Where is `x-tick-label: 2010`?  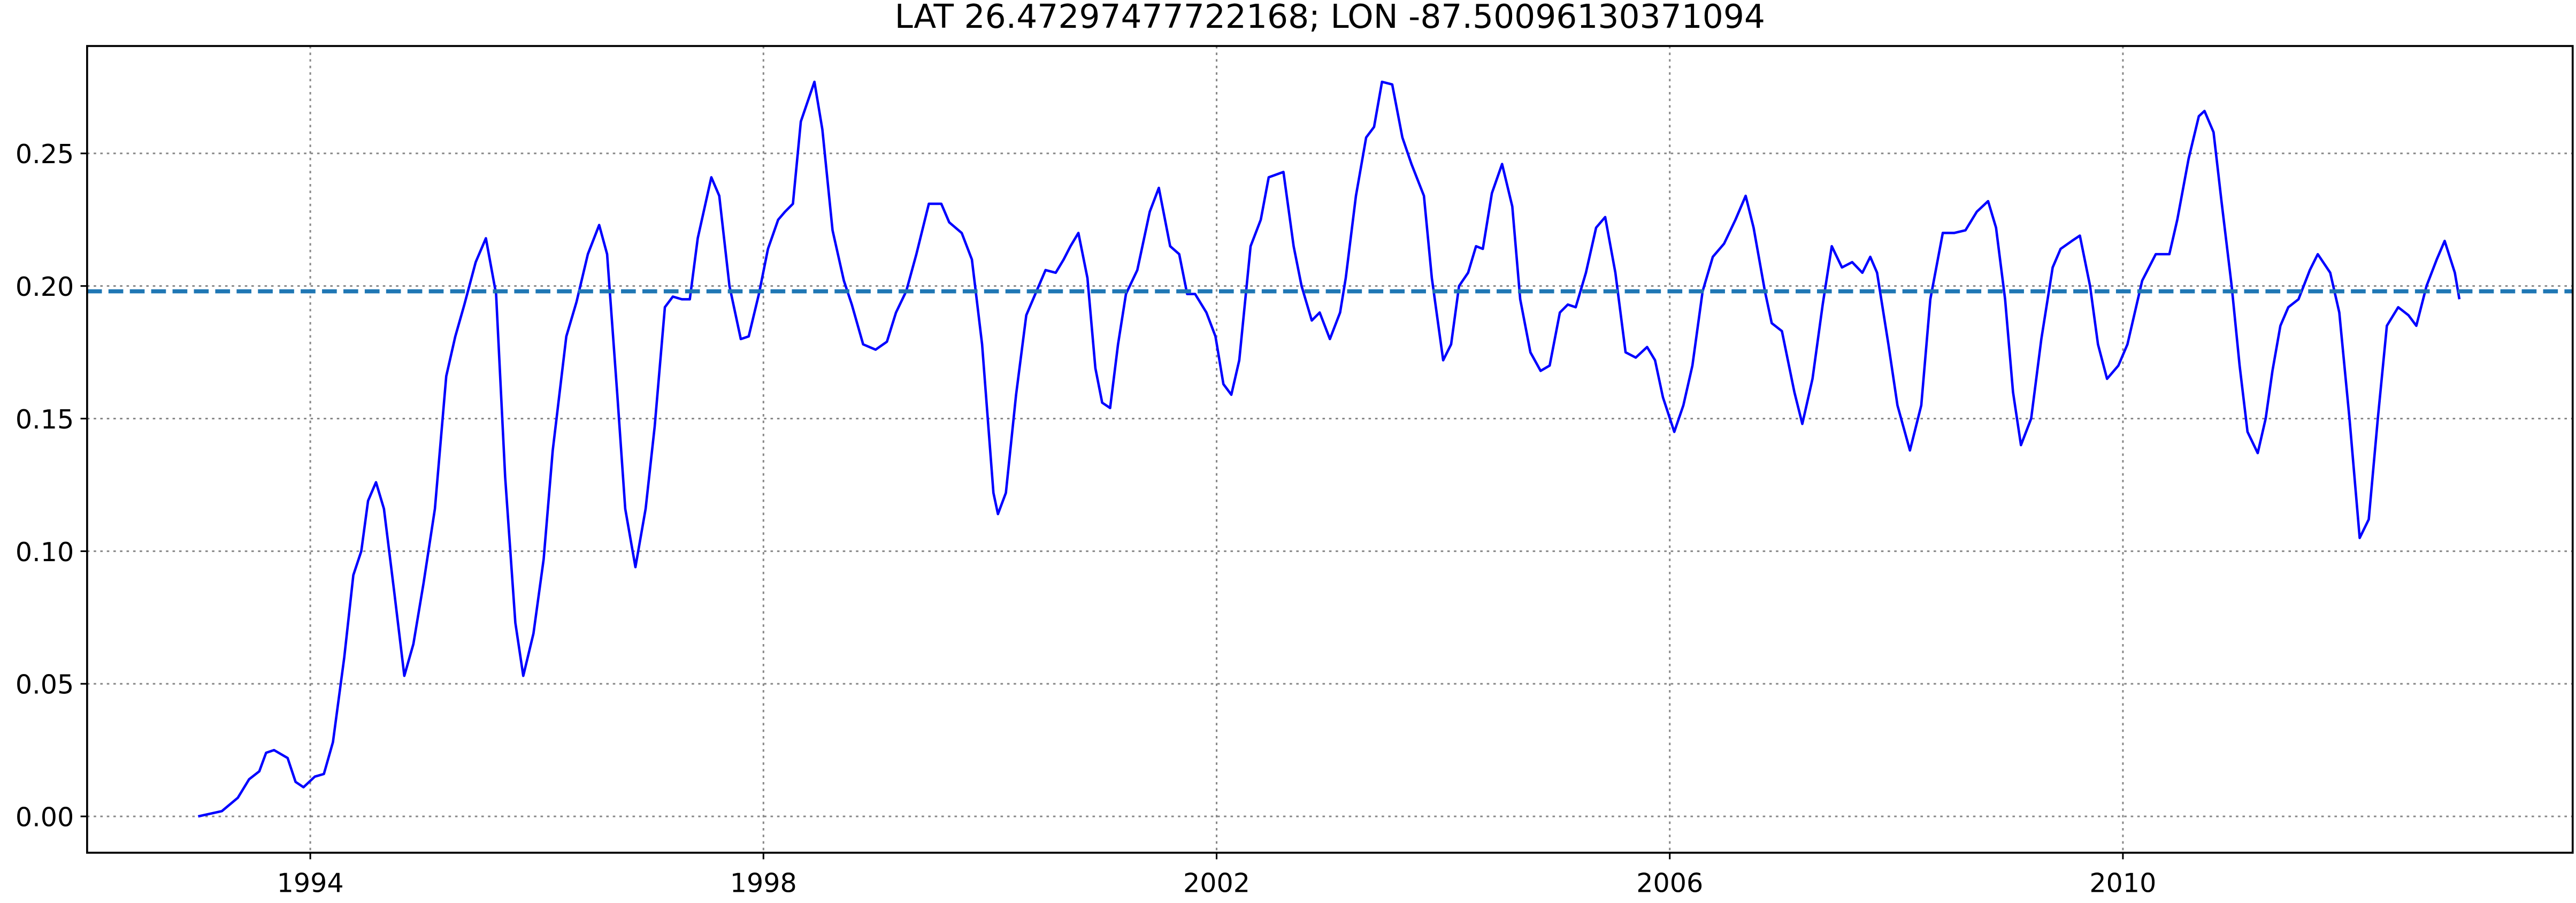 x-tick-label: 2010 is located at coordinates (2122, 883).